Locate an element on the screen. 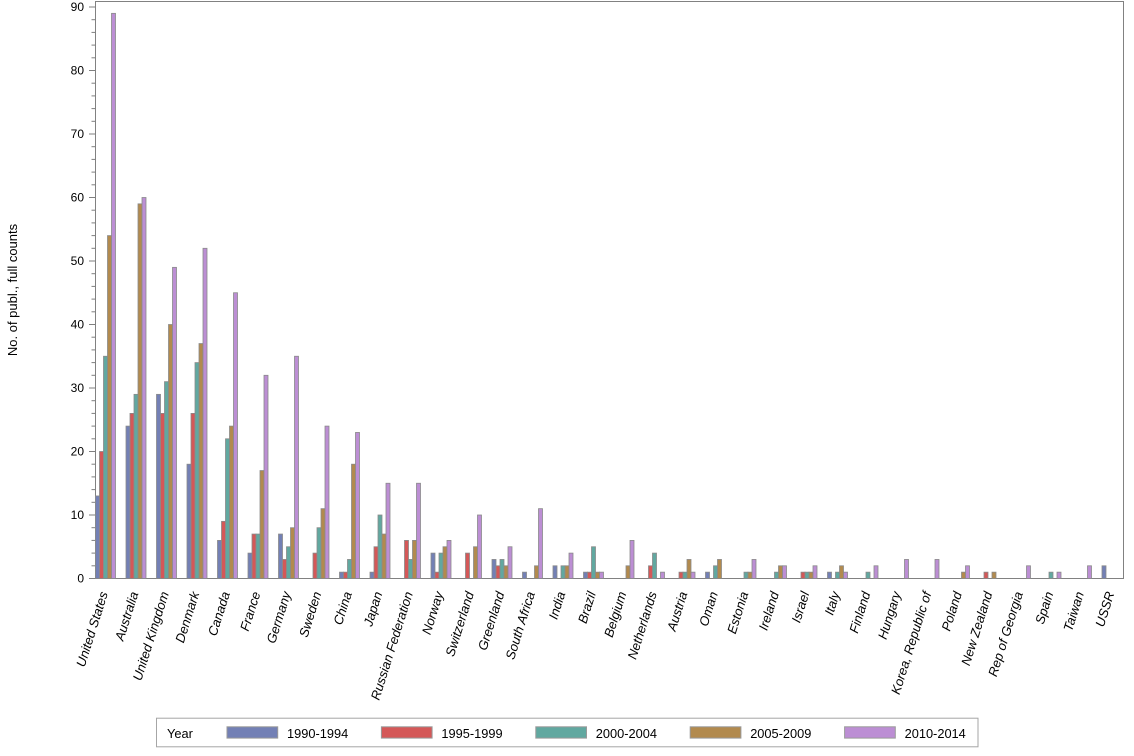 This screenshot has height=756, width=1134. svg-text: 30 is located at coordinates (78, 388).